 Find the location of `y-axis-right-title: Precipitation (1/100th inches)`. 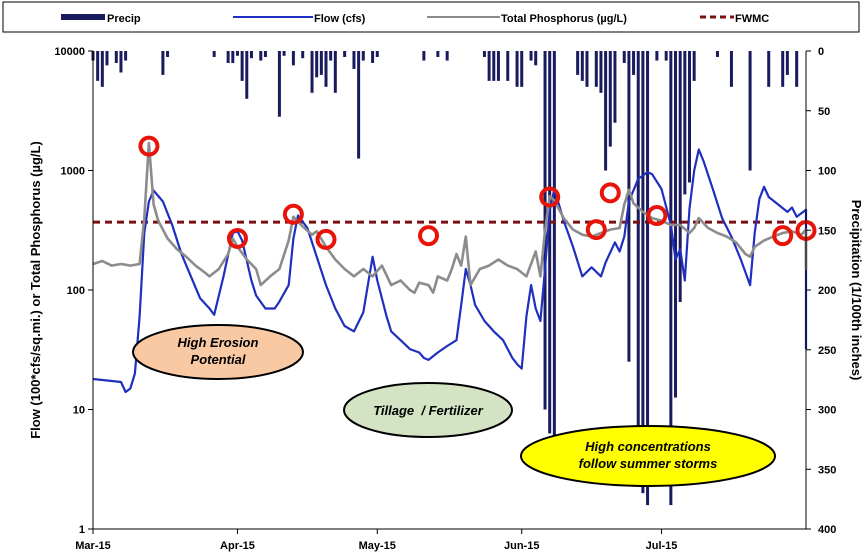

y-axis-right-title: Precipitation (1/100th inches) is located at coordinates (855, 290).